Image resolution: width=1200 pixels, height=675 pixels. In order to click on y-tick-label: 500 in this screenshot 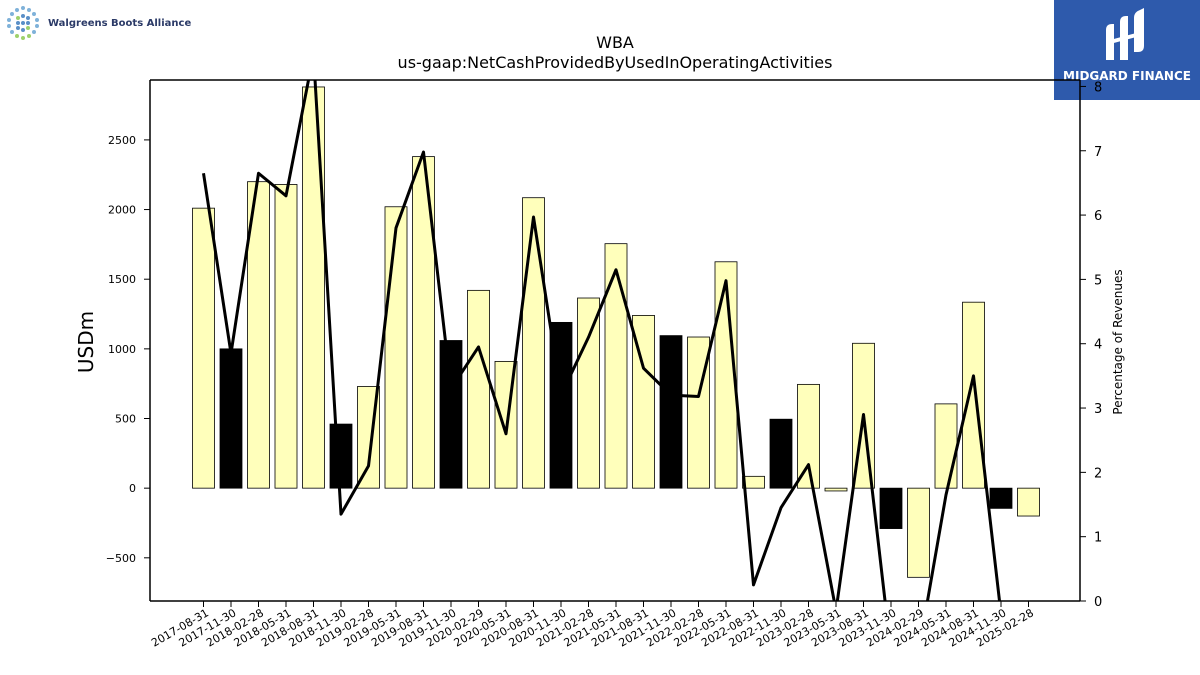, I will do `click(125, 419)`.